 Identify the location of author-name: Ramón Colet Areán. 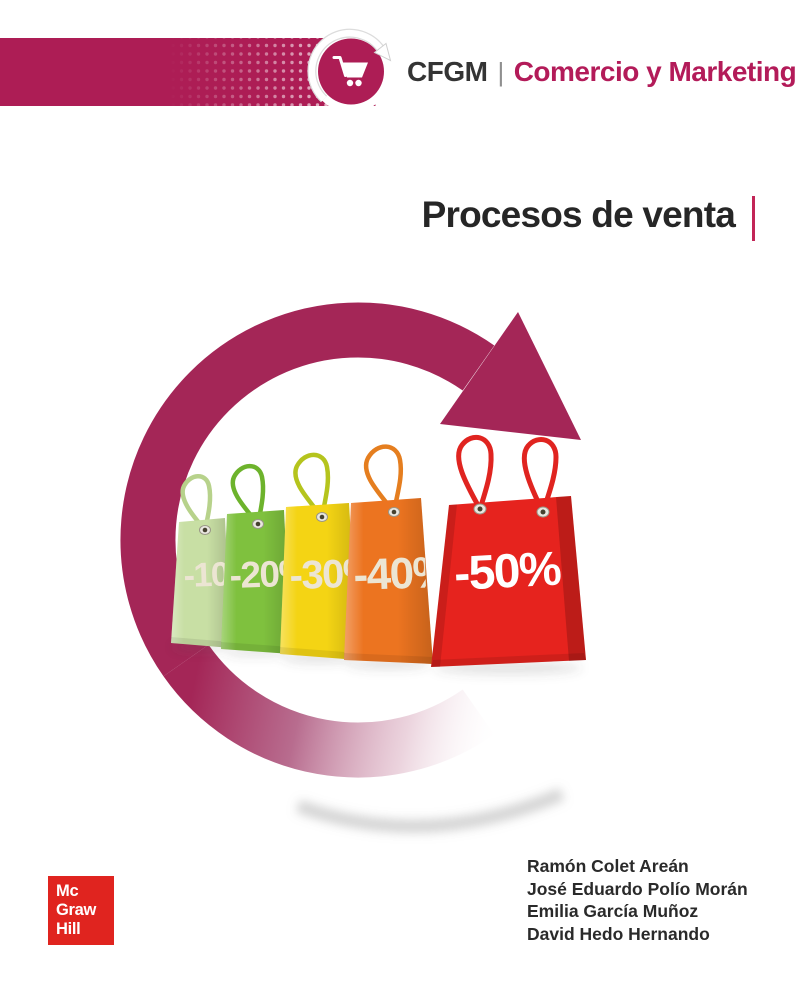
(608, 866).